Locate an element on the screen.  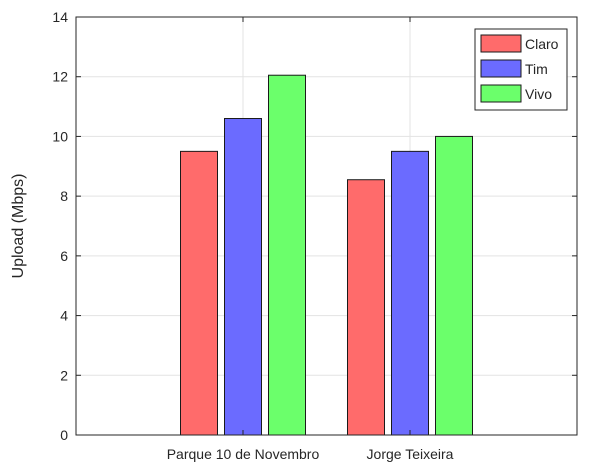
legend-label: Claro is located at coordinates (542, 44).